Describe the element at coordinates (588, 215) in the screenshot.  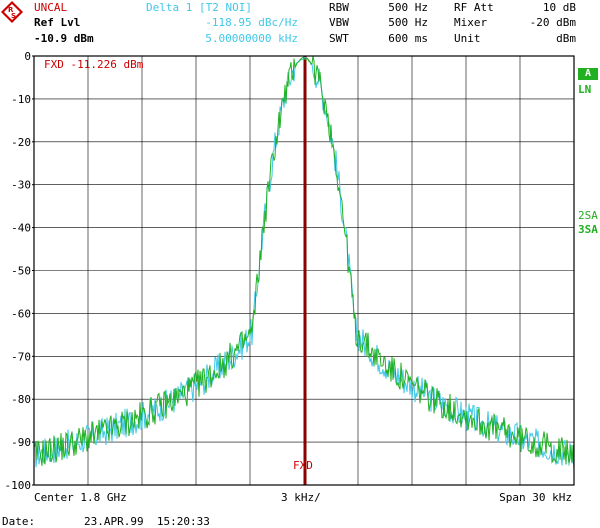
I see `trace-2sa-indicator: 2SA` at that location.